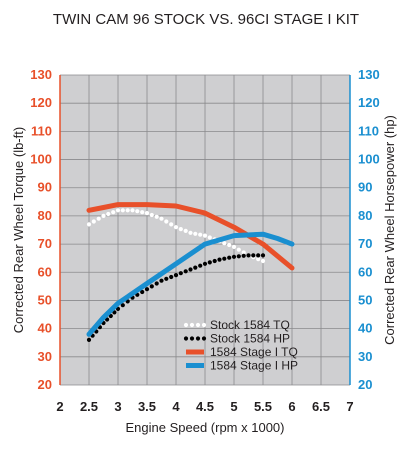 Image resolution: width=413 pixels, height=450 pixels. I want to click on y-tick-left-label: 120, so click(41, 102).